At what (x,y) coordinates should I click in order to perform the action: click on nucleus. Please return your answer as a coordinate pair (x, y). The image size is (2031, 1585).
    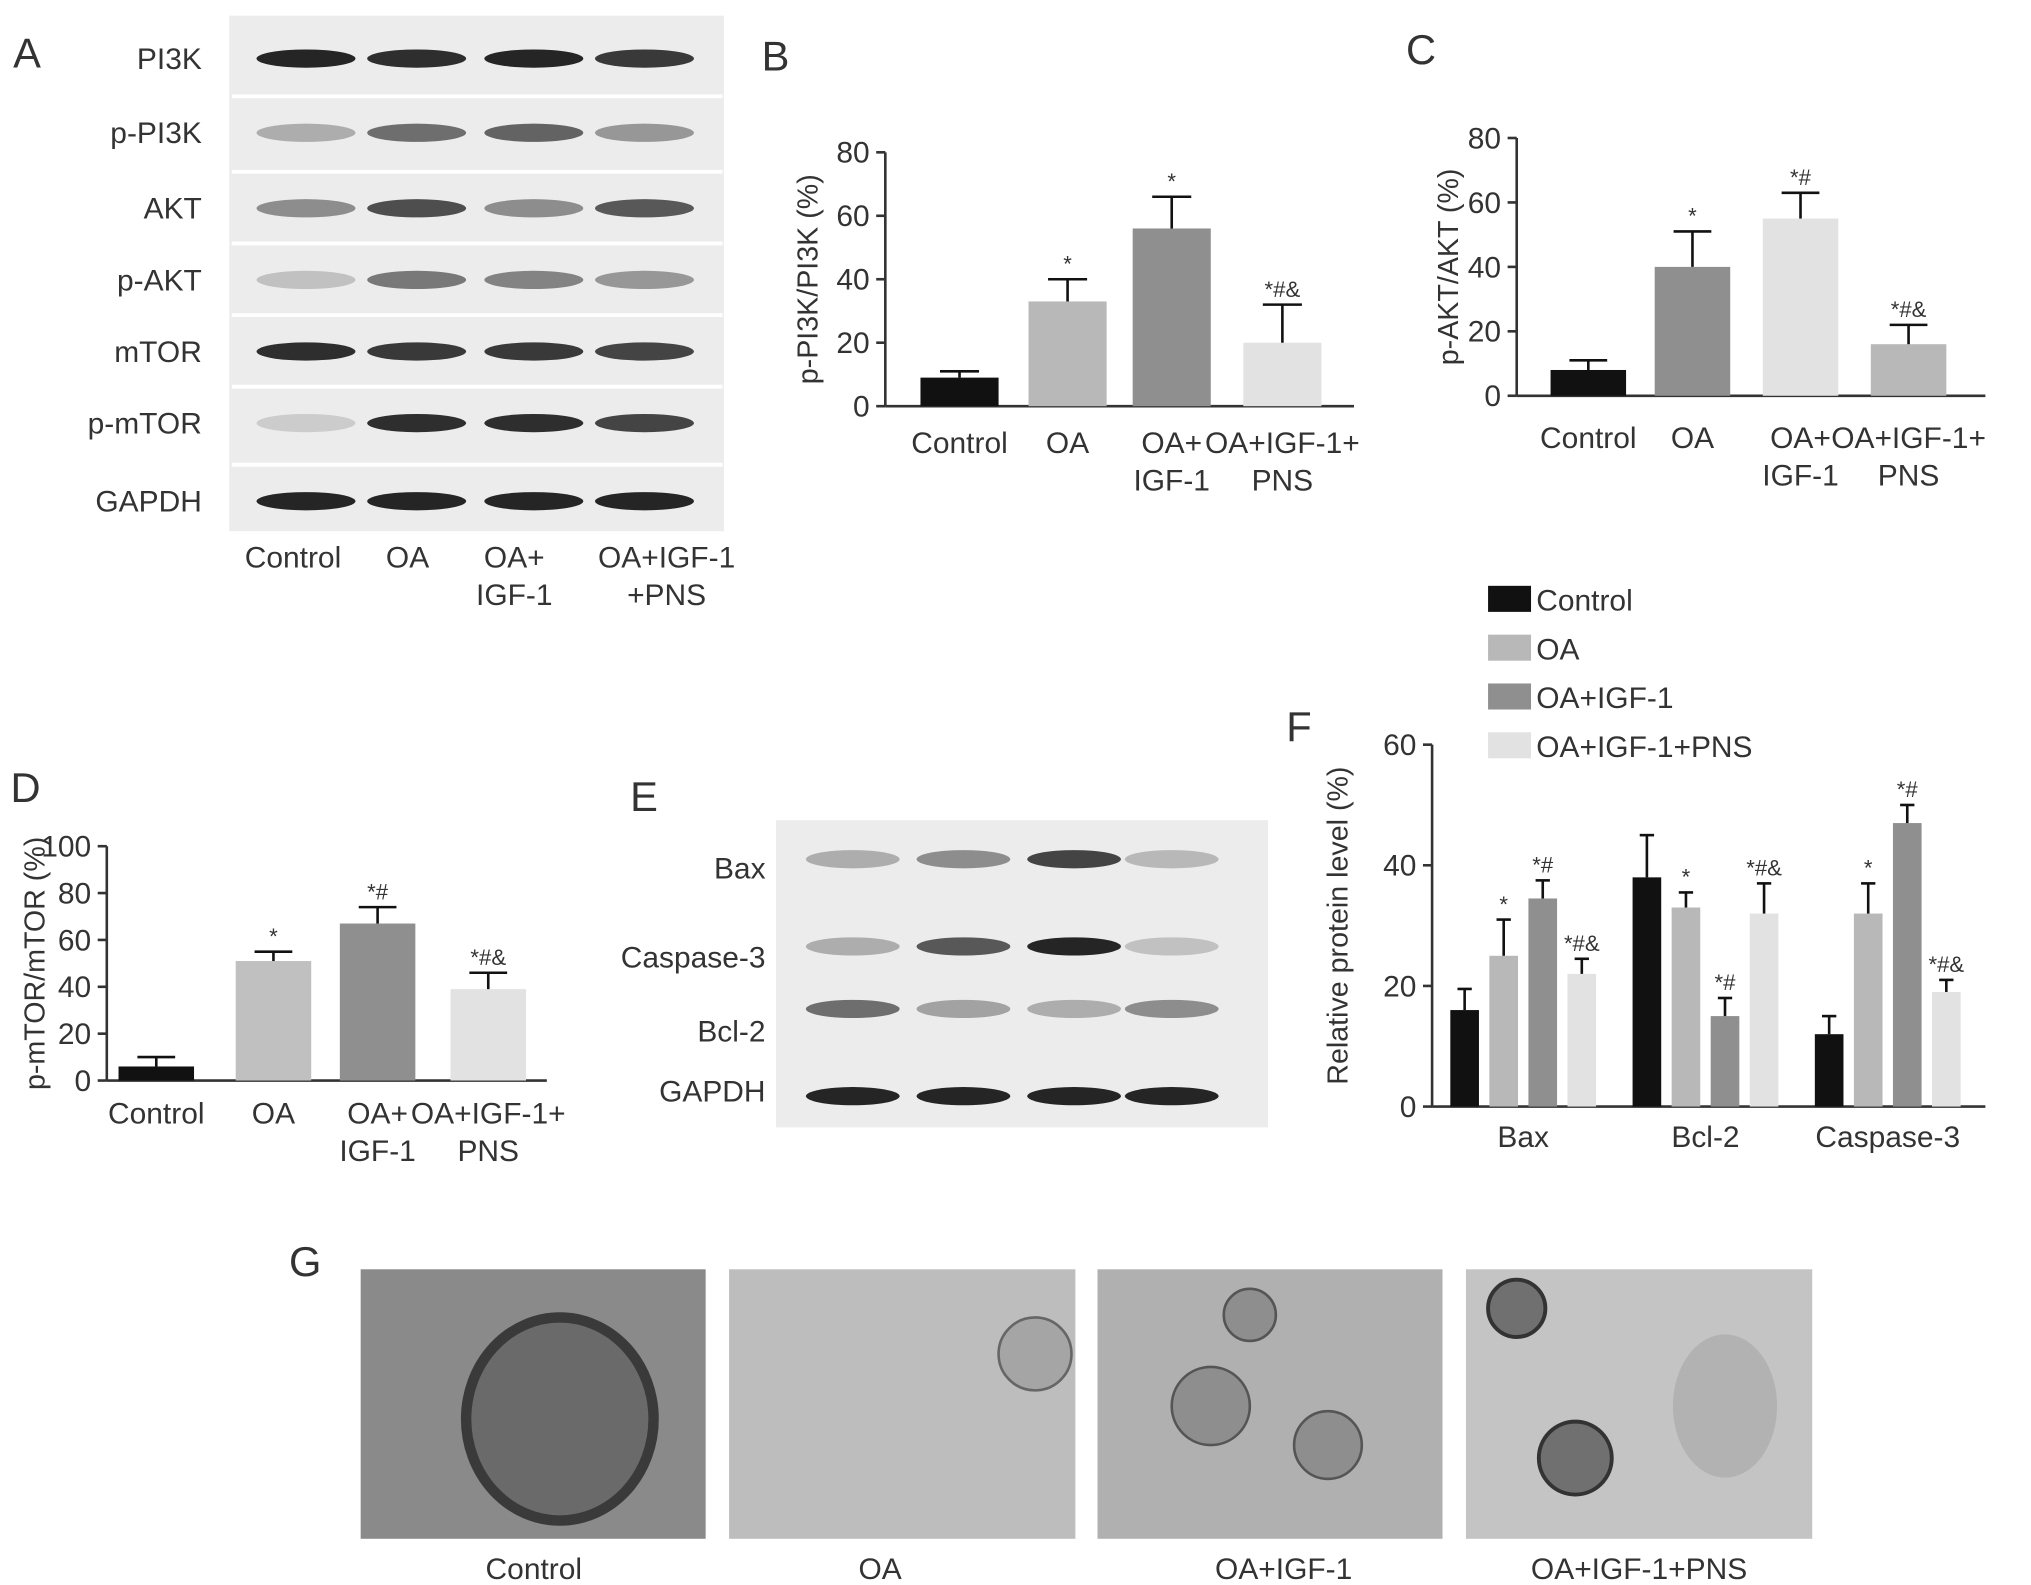
    Looking at the image, I should click on (559, 1419).